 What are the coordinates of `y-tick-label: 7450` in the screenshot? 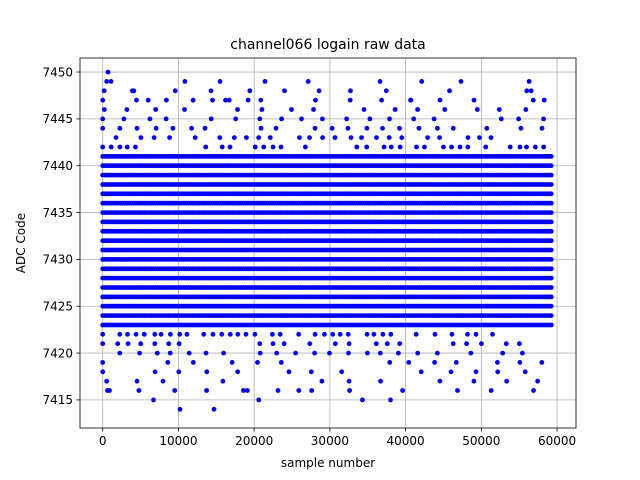 It's located at (57, 72).